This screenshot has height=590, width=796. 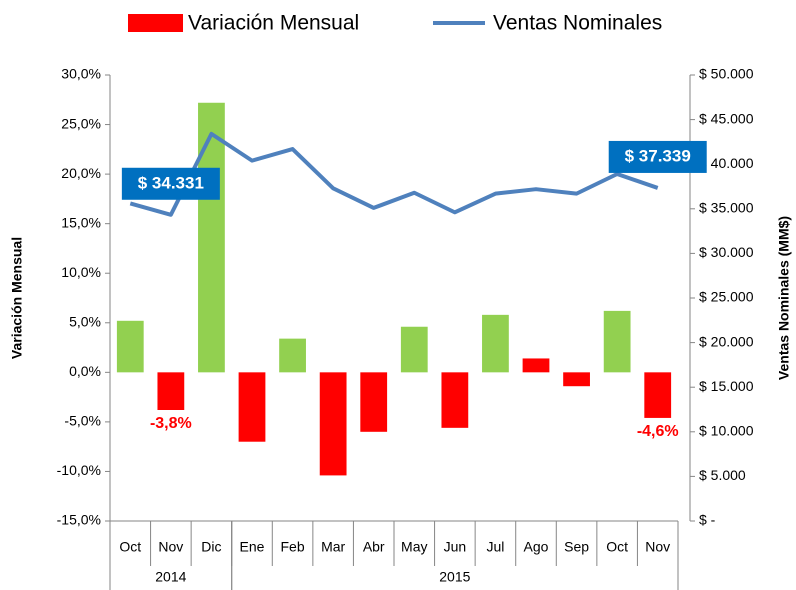 I want to click on legend-label: Variación Mensual, so click(x=273, y=23).